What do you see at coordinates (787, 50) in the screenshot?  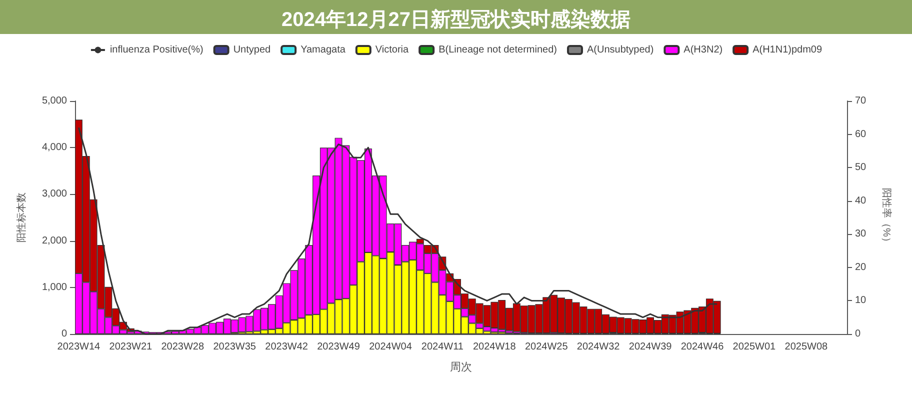 I see `legend-label: A(H1N1)pdm09` at bounding box center [787, 50].